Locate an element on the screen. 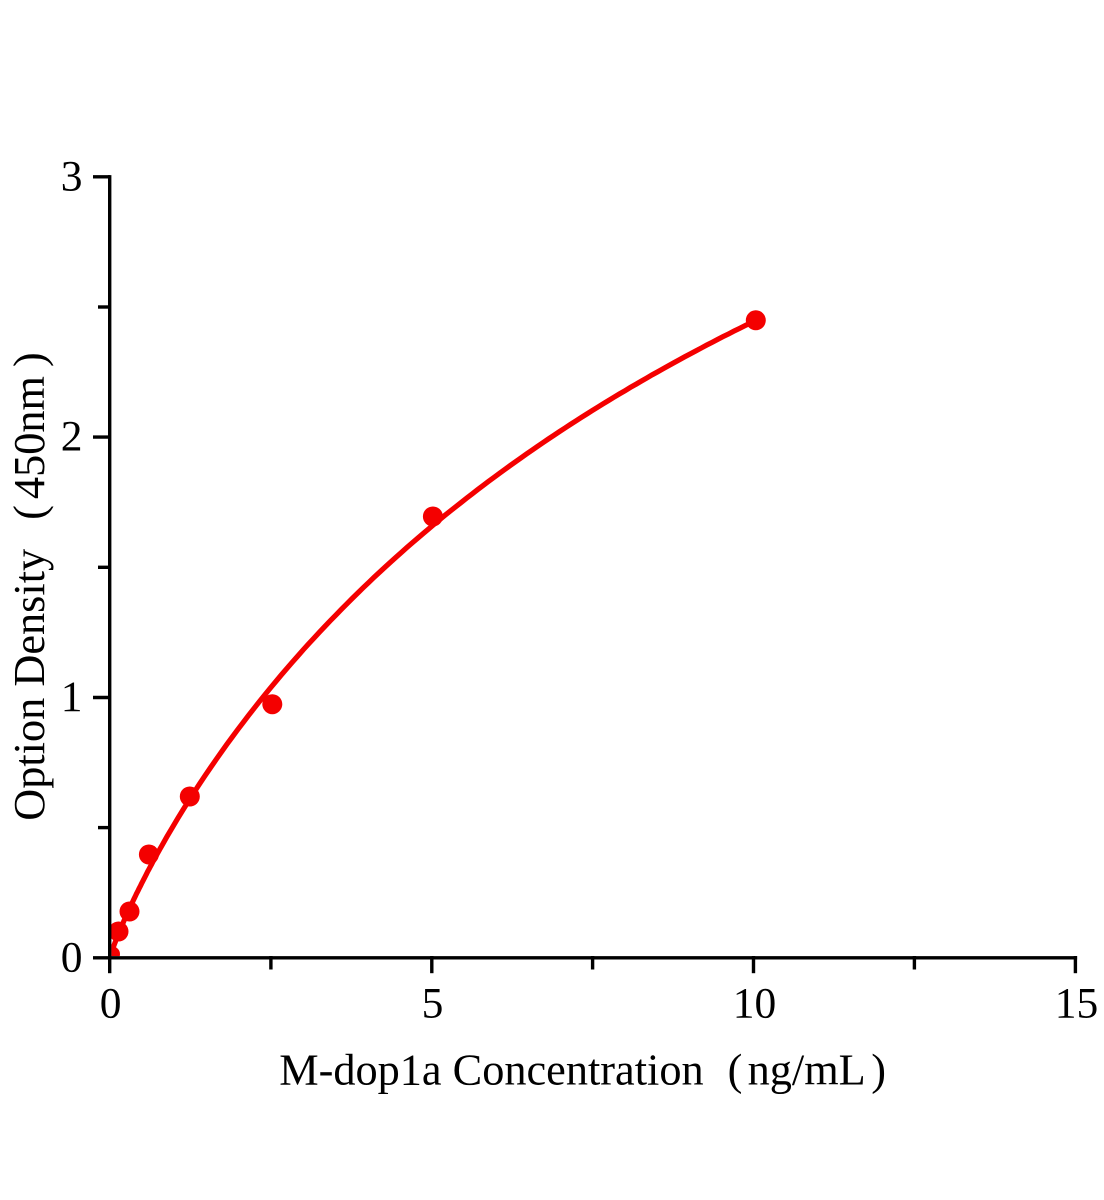  svg-text: 2 is located at coordinates (72, 437).